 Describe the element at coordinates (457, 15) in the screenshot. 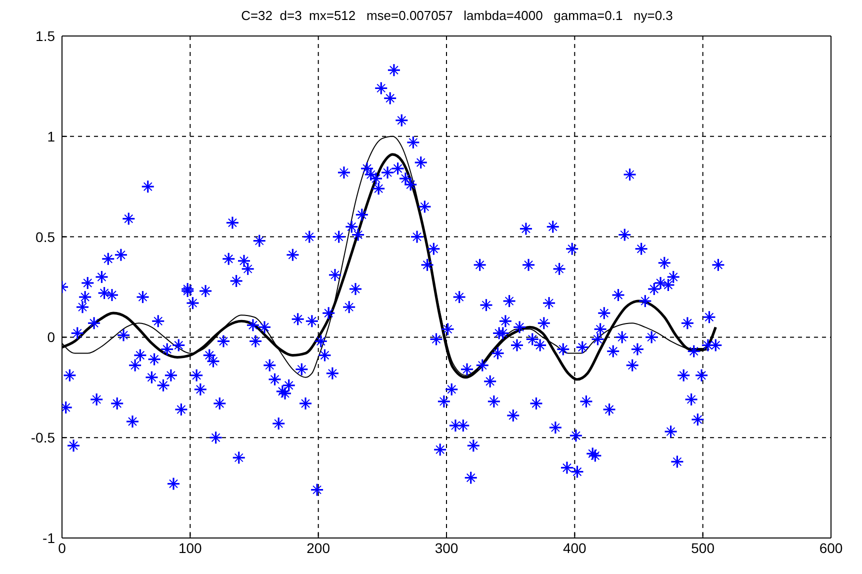

I see `chart-title: C=32 d=3 mx=512 mse=0.007057 lambda=4000 gamma=0.1 ny=0.3` at that location.